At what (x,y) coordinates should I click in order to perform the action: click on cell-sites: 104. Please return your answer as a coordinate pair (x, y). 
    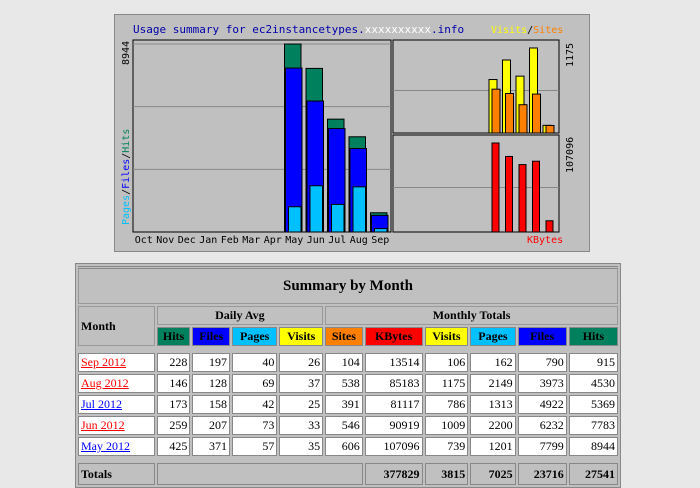
    Looking at the image, I should click on (344, 362).